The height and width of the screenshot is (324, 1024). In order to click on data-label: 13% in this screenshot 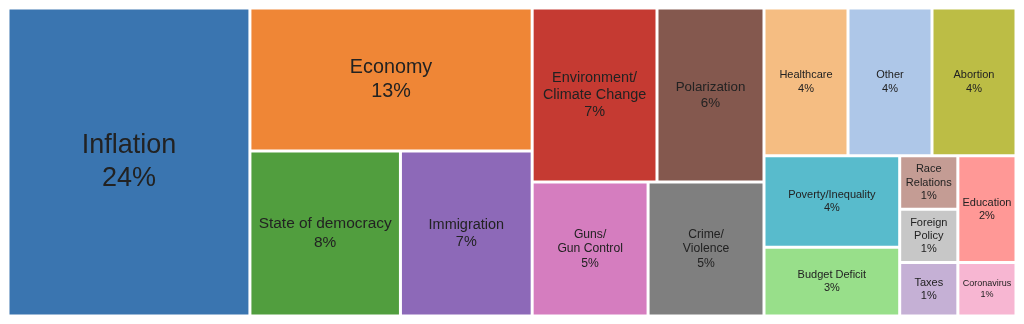, I will do `click(391, 89)`.